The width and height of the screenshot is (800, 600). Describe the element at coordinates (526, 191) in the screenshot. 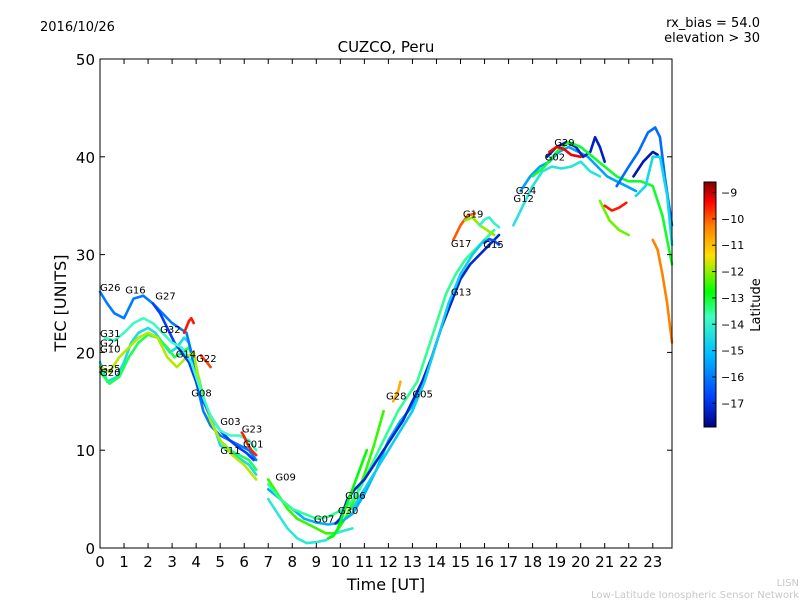

I see `satellite-label-g24: G24` at that location.